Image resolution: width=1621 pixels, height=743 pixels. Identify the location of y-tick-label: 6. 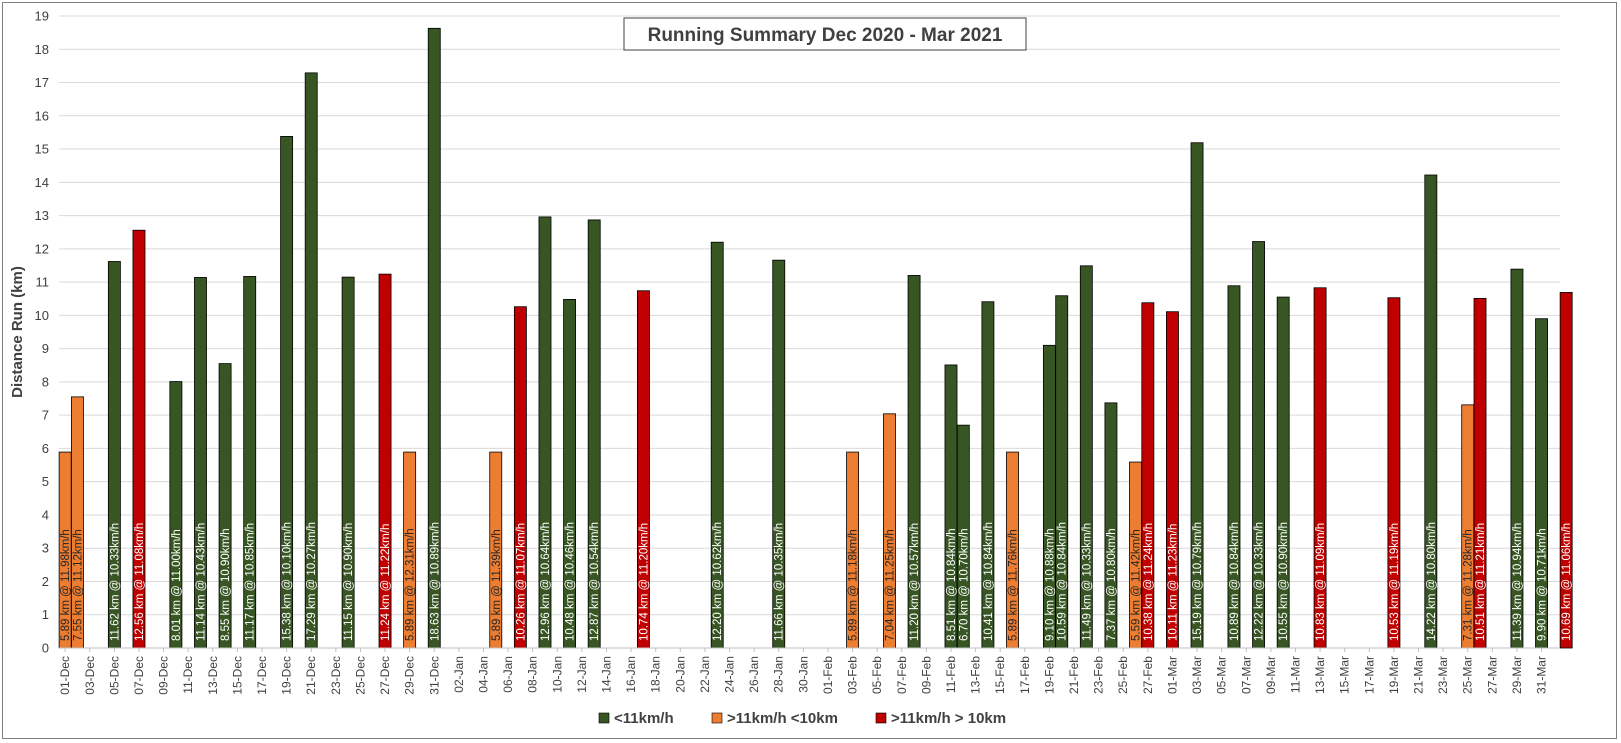
(45, 448).